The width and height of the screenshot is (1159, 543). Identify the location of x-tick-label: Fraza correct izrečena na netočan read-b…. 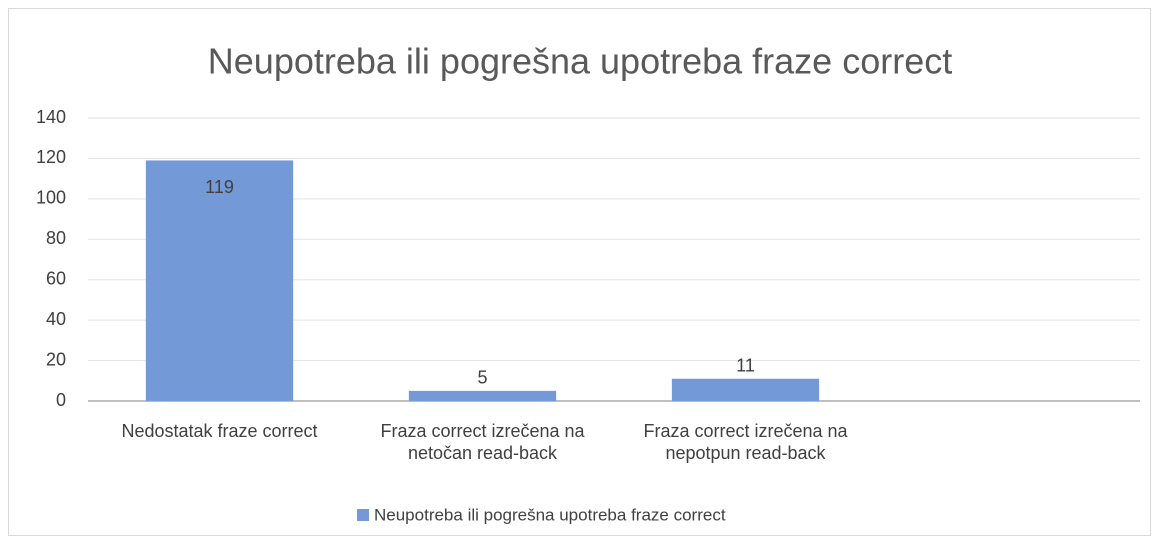
(482, 442).